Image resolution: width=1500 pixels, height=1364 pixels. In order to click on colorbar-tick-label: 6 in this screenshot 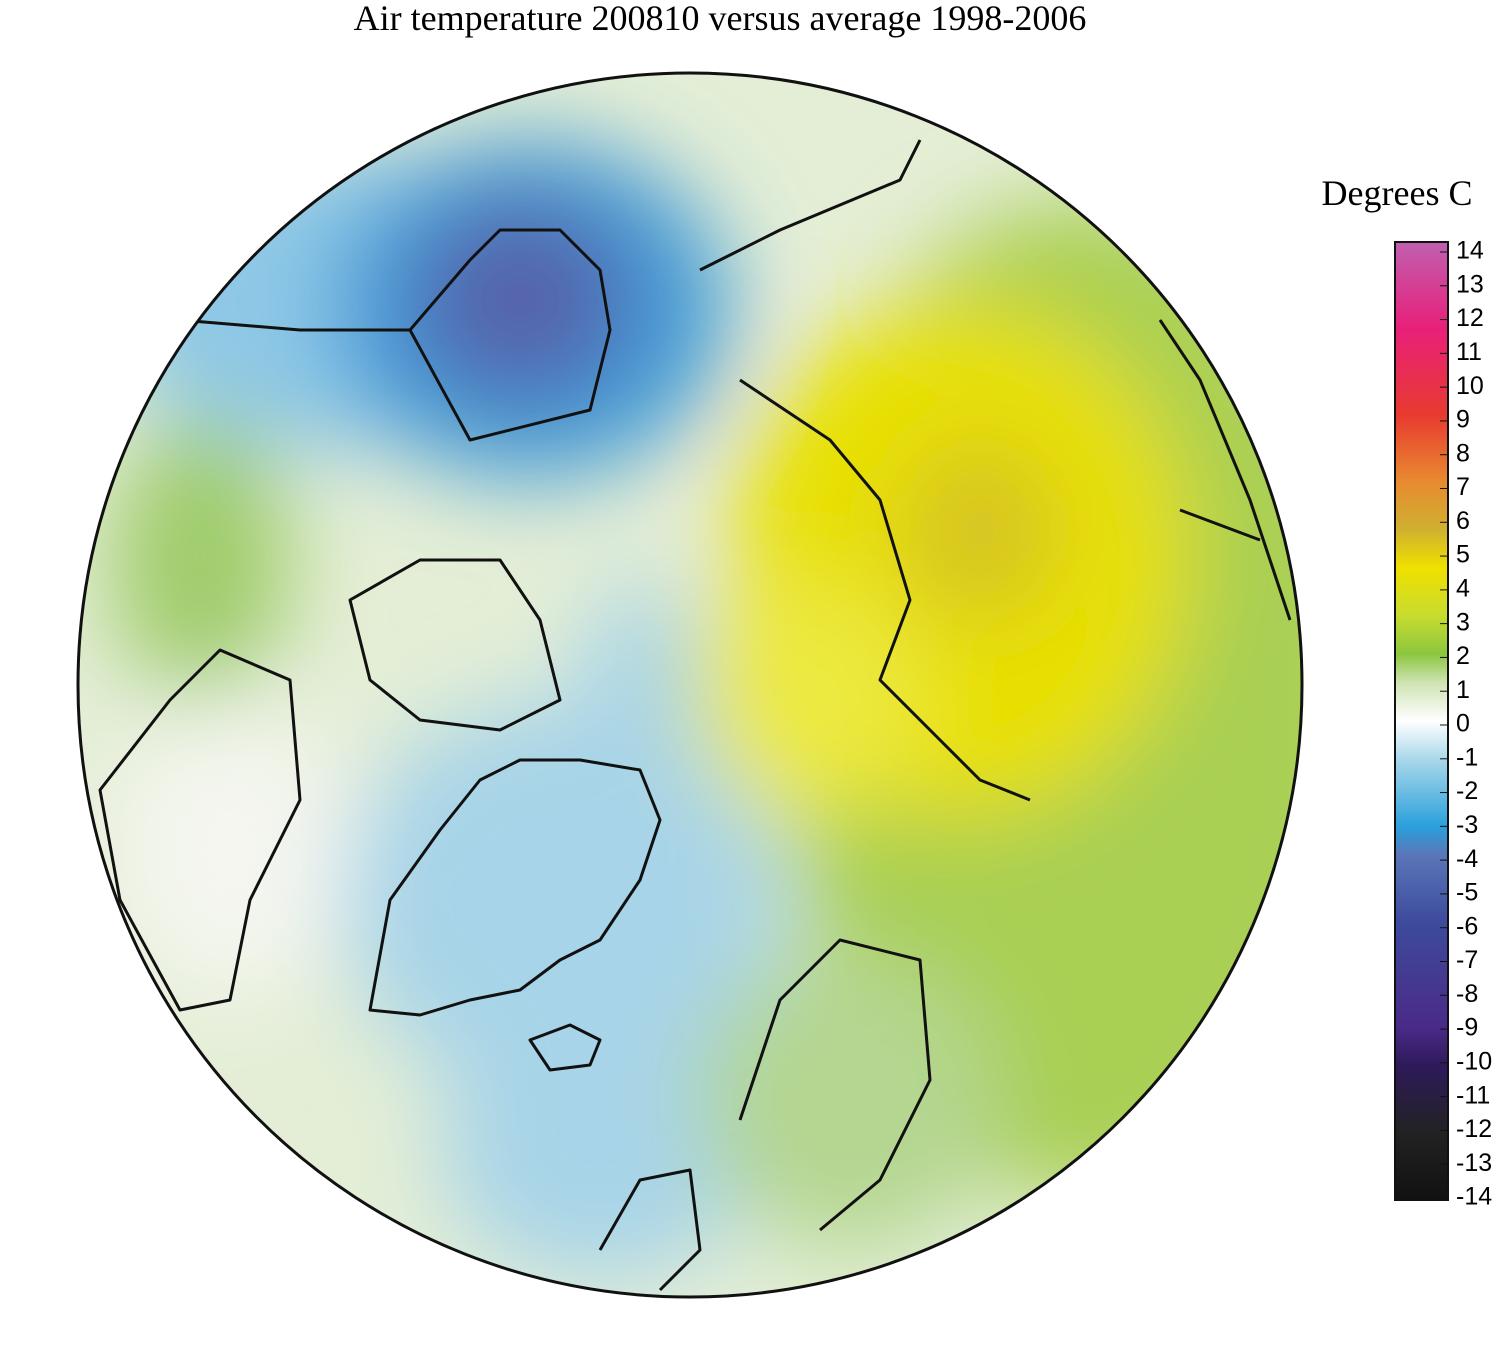, I will do `click(1463, 521)`.